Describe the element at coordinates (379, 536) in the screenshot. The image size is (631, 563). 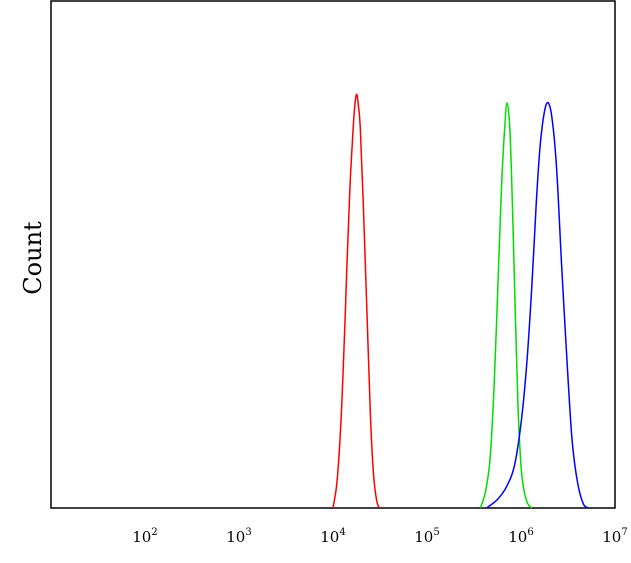
I see `x-tick-labels: 10² 10³ 10⁴ 10⁵ 10⁶ 10⁷` at that location.